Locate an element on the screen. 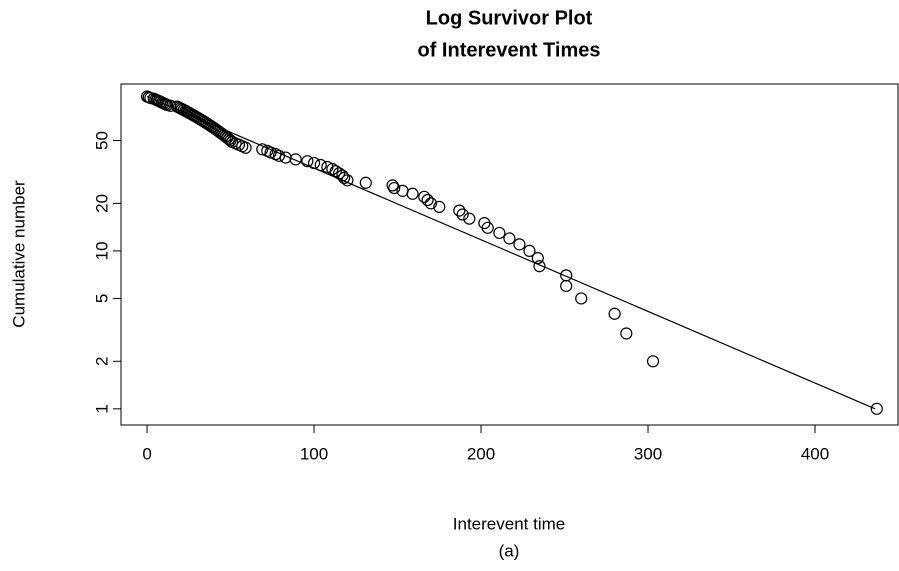 This screenshot has width=899, height=571. y-tick-label: 1 is located at coordinates (101, 408).